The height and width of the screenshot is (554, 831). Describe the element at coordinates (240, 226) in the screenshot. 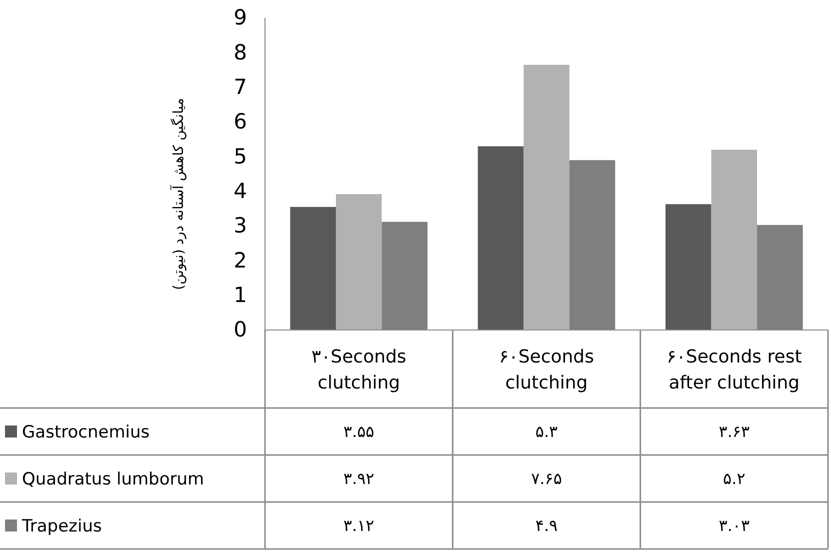

I see `y-tick-label: 3` at that location.